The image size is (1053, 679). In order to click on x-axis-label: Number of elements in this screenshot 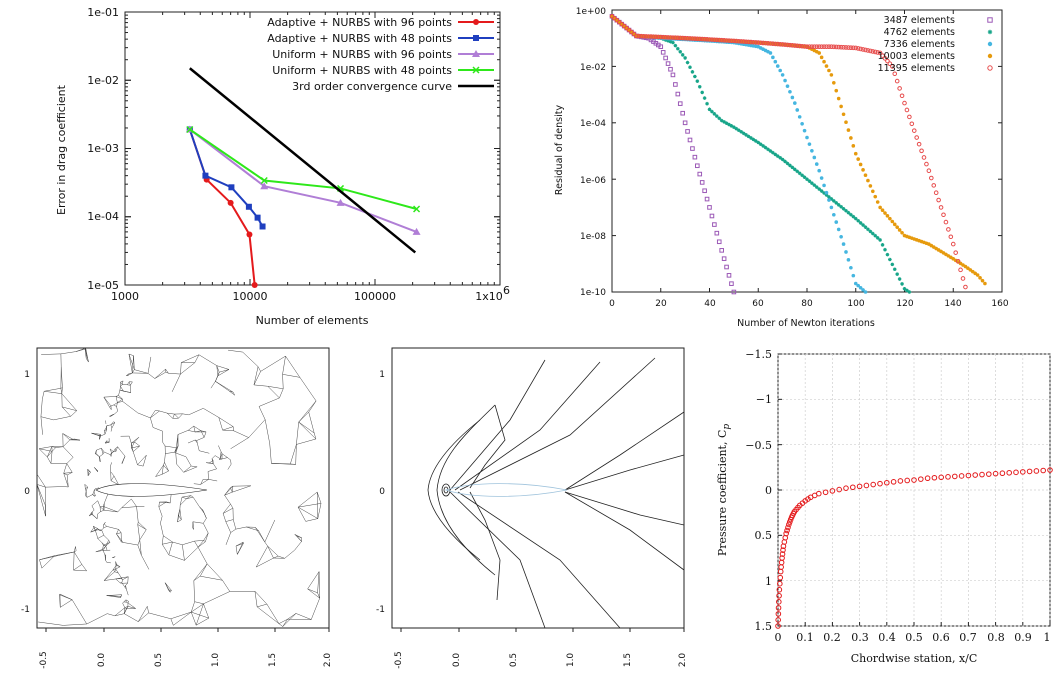, I will do `click(312, 320)`.